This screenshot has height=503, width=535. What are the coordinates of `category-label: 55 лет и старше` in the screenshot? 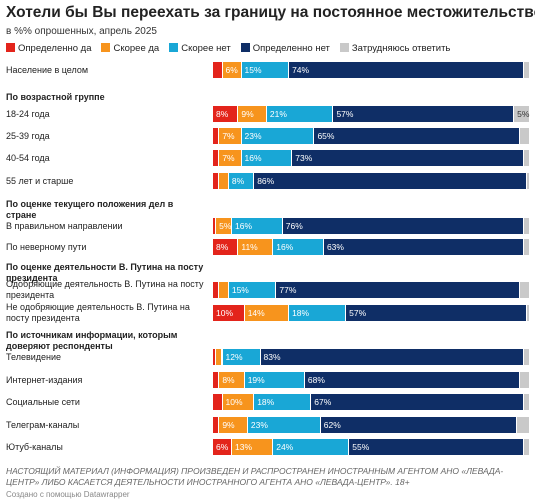 It's located at (40, 180).